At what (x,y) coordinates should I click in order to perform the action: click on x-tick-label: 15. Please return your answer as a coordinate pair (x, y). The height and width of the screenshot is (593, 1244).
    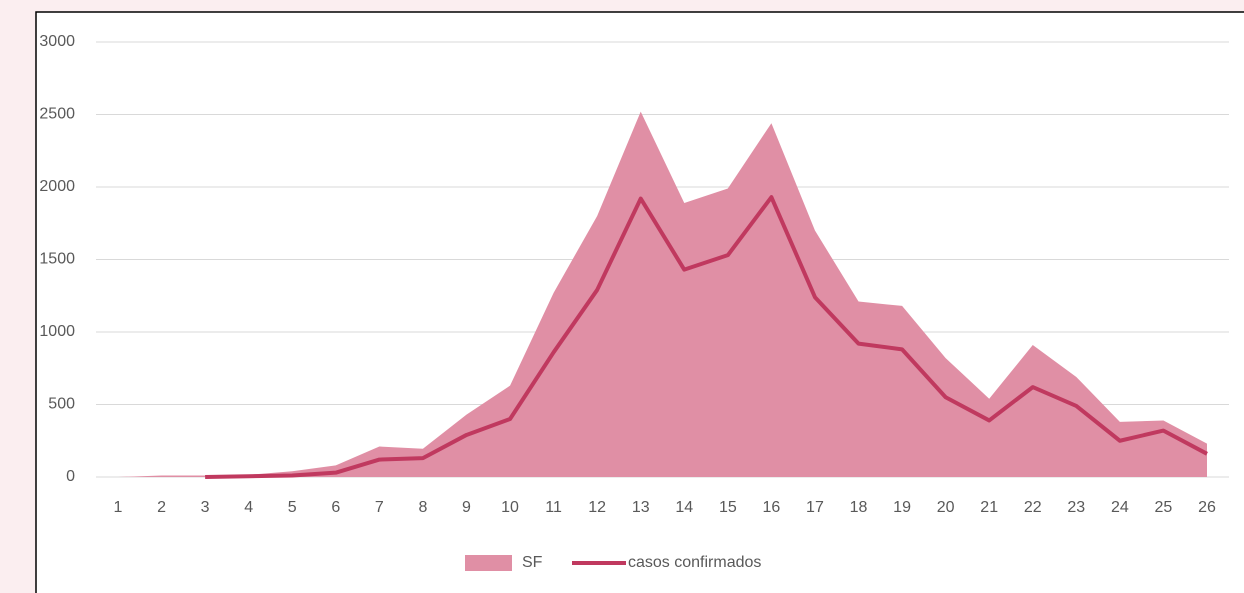
    Looking at the image, I should click on (728, 507).